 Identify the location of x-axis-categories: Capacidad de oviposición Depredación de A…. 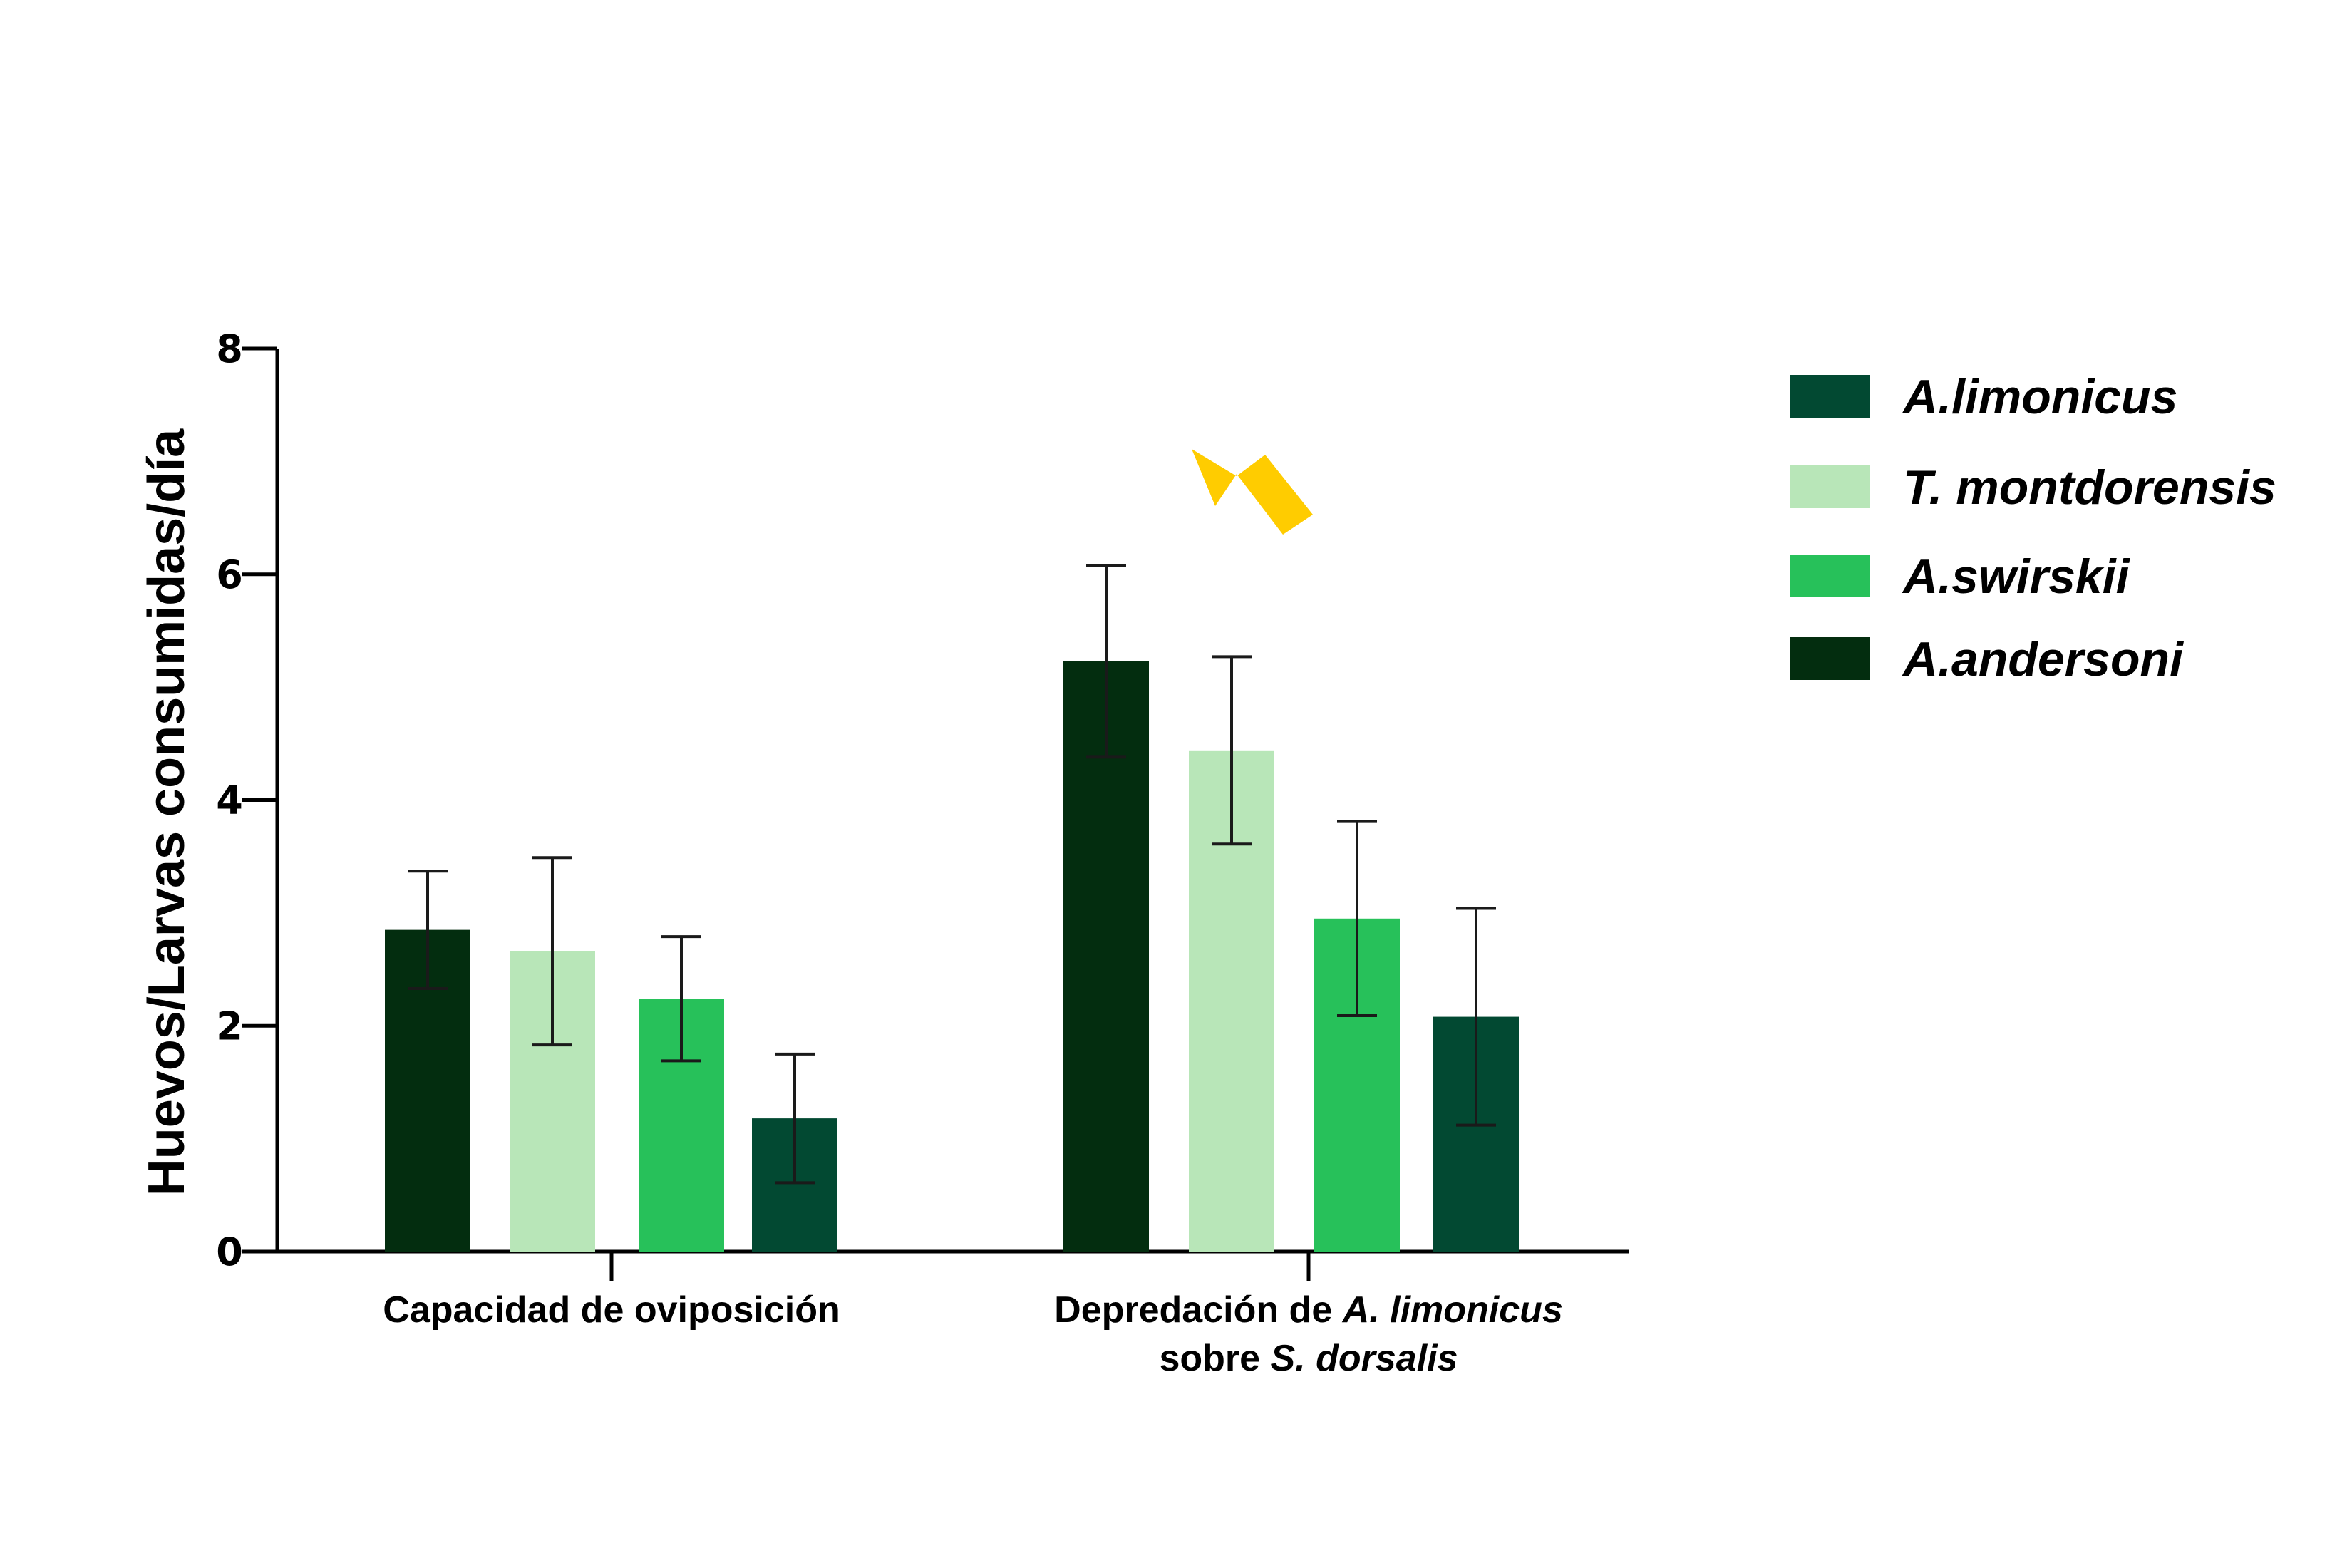
(973, 1315).